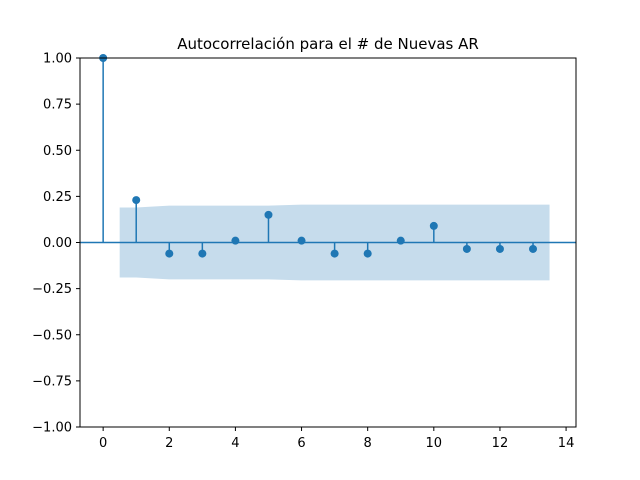  What do you see at coordinates (103, 443) in the screenshot?
I see `x-tick-label: 0` at bounding box center [103, 443].